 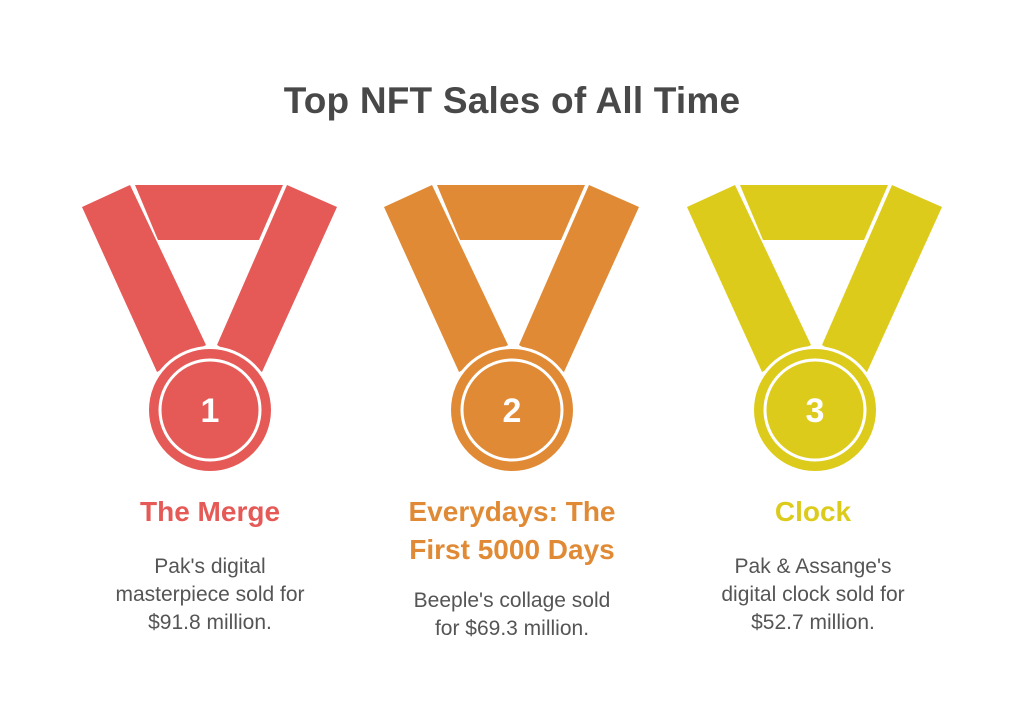 I want to click on description-line: Beeple's collage sold, so click(x=512, y=600).